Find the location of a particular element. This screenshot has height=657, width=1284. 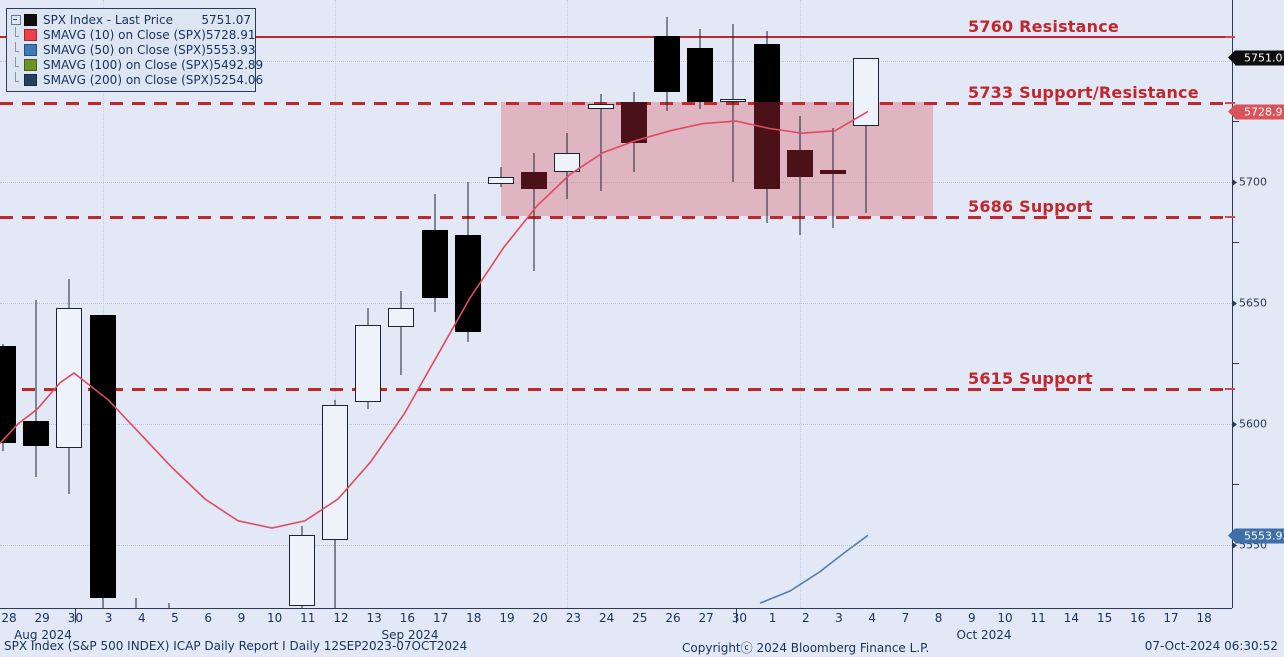

date-tick-label: 4 is located at coordinates (141, 618).